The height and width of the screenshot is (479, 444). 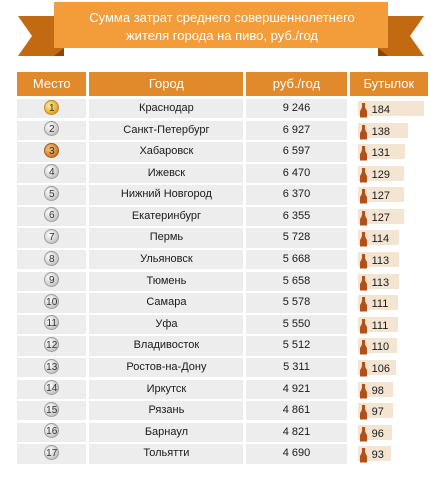 What do you see at coordinates (223, 346) in the screenshot?
I see `table-row: 12 Владивосток 5 512 110` at bounding box center [223, 346].